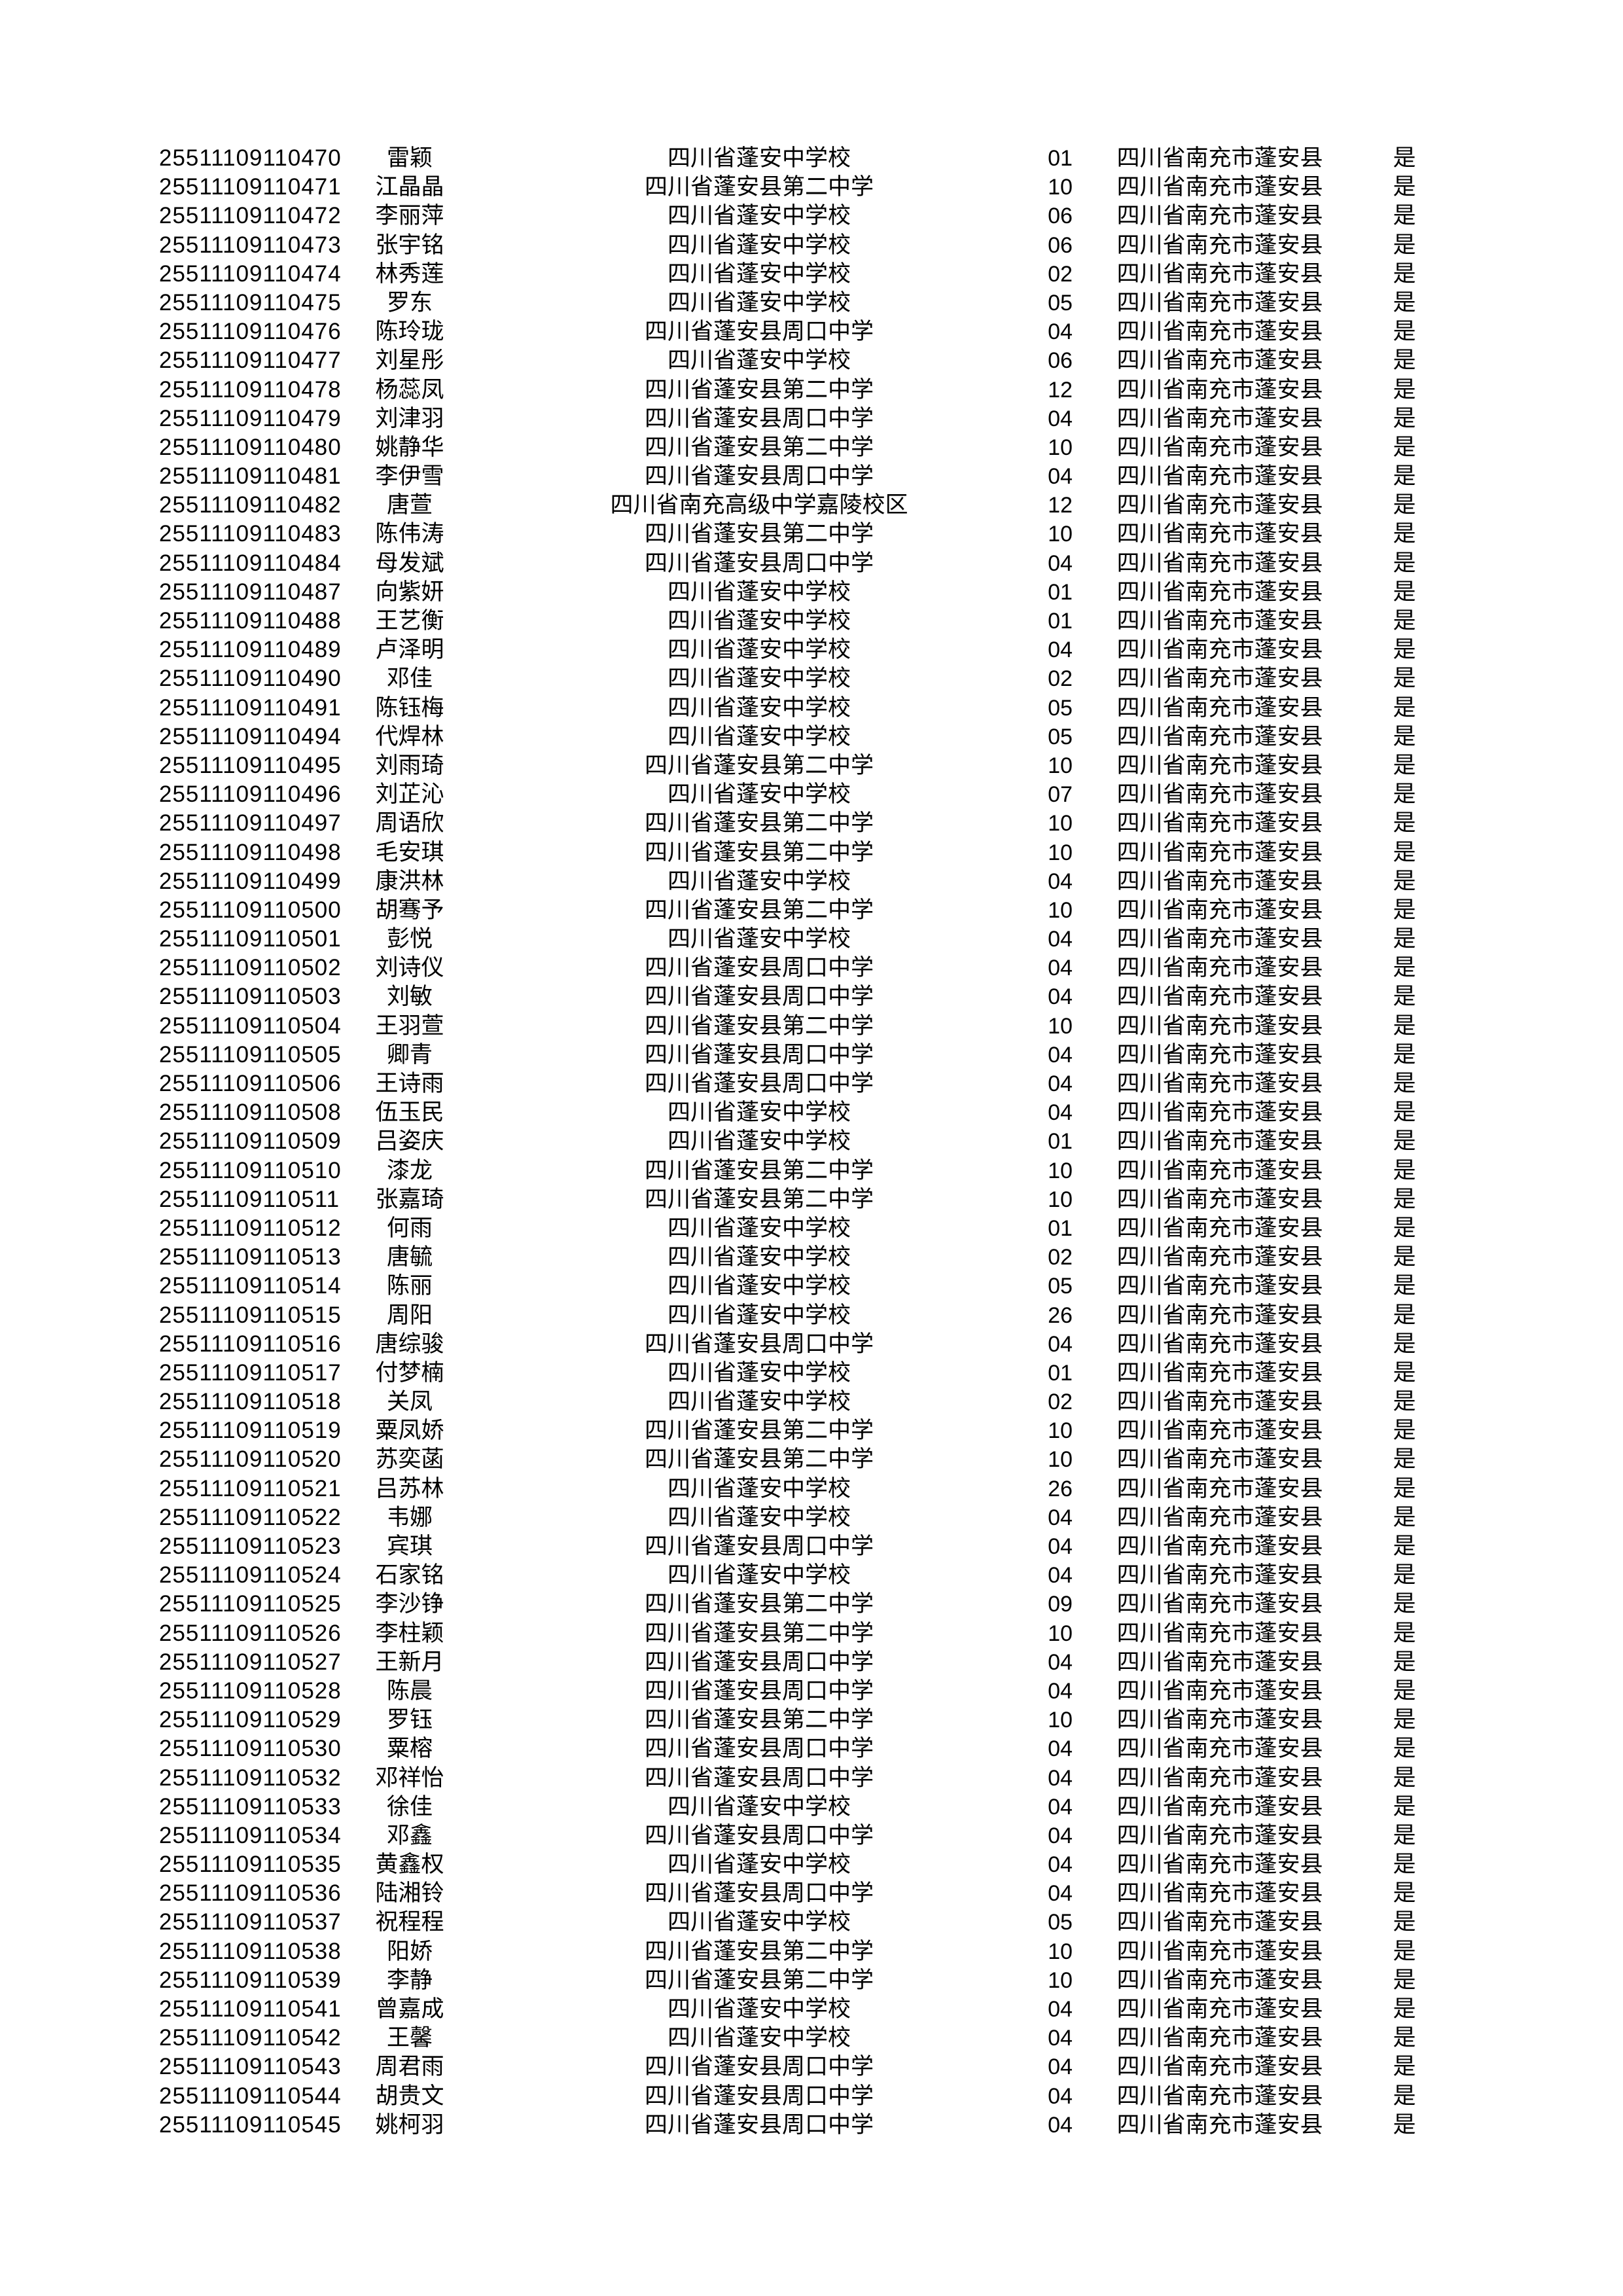 Image resolution: width=1623 pixels, height=2296 pixels. What do you see at coordinates (250, 2124) in the screenshot?
I see `candidate-id-cell: 25511109110545` at bounding box center [250, 2124].